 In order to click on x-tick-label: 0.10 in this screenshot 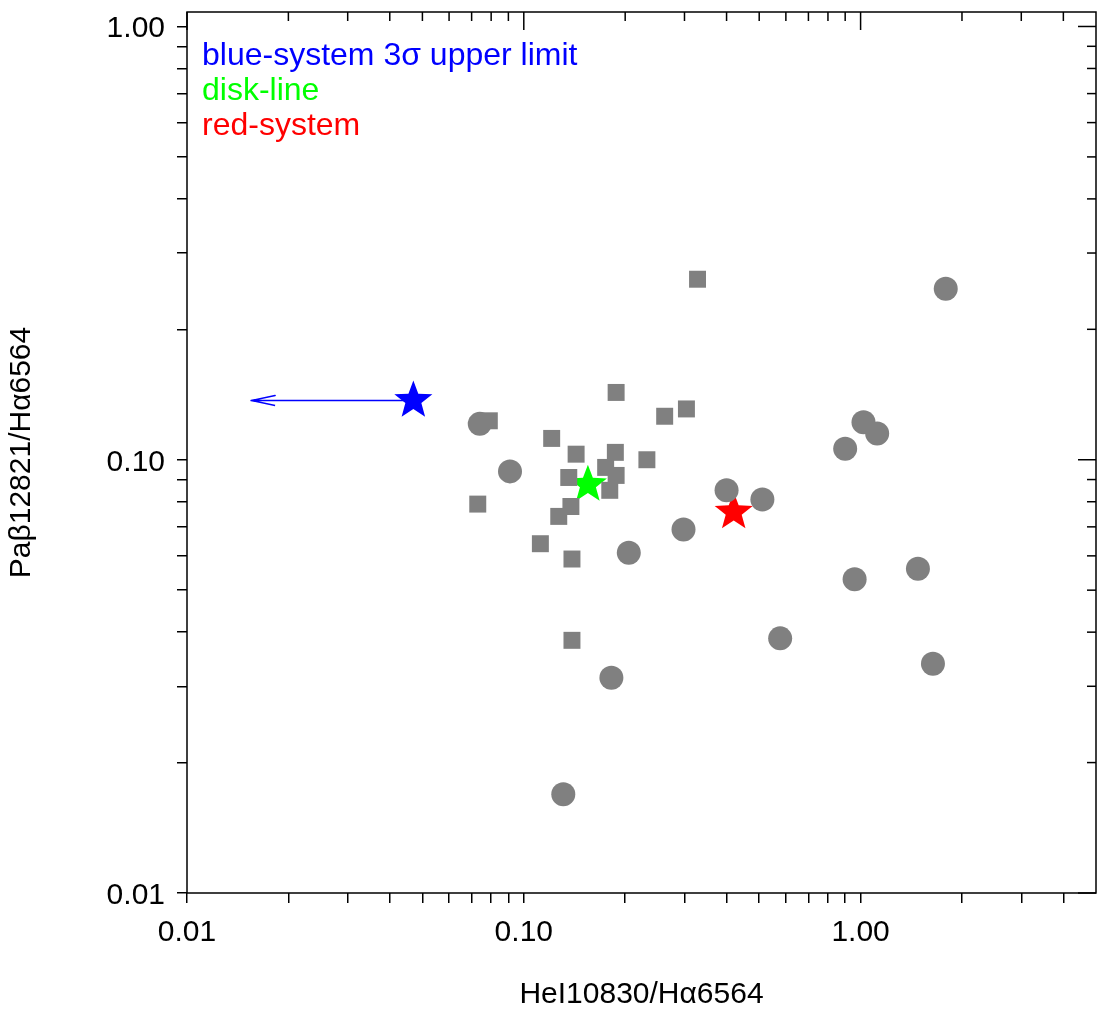, I will do `click(523, 931)`.